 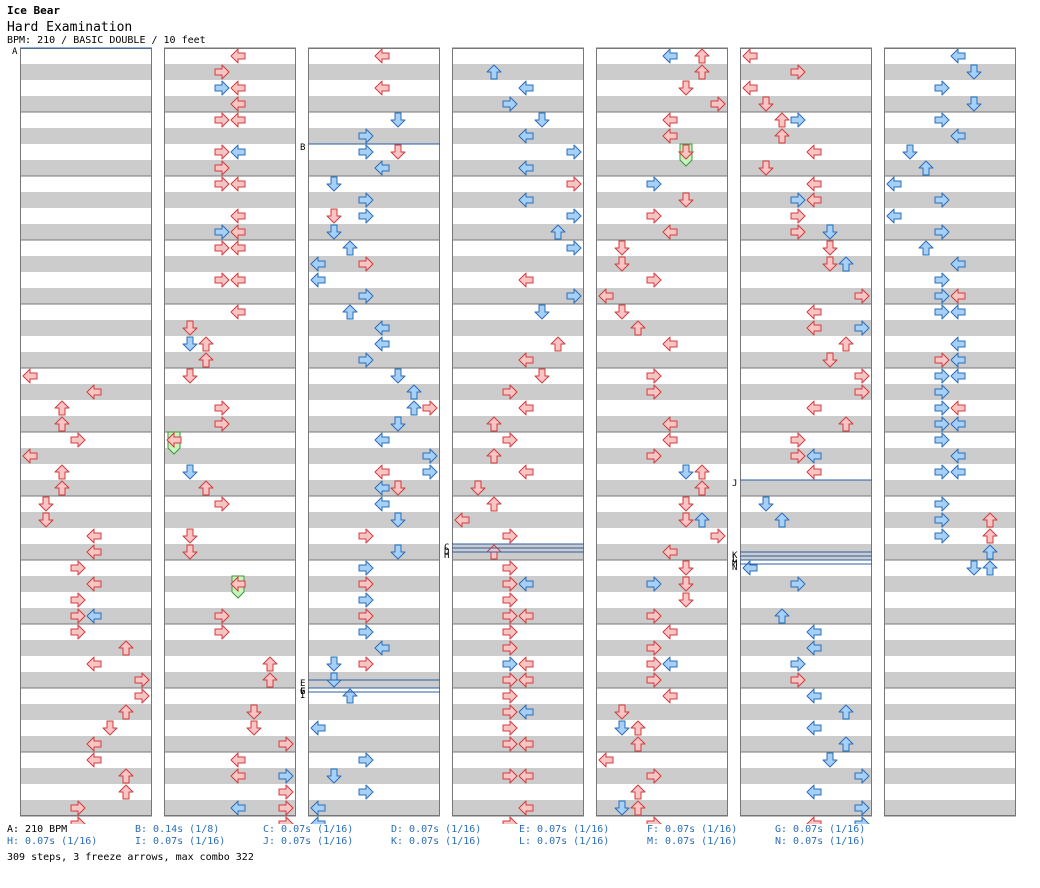 What do you see at coordinates (37, 829) in the screenshot?
I see `legend-item: A: 210 BPM` at bounding box center [37, 829].